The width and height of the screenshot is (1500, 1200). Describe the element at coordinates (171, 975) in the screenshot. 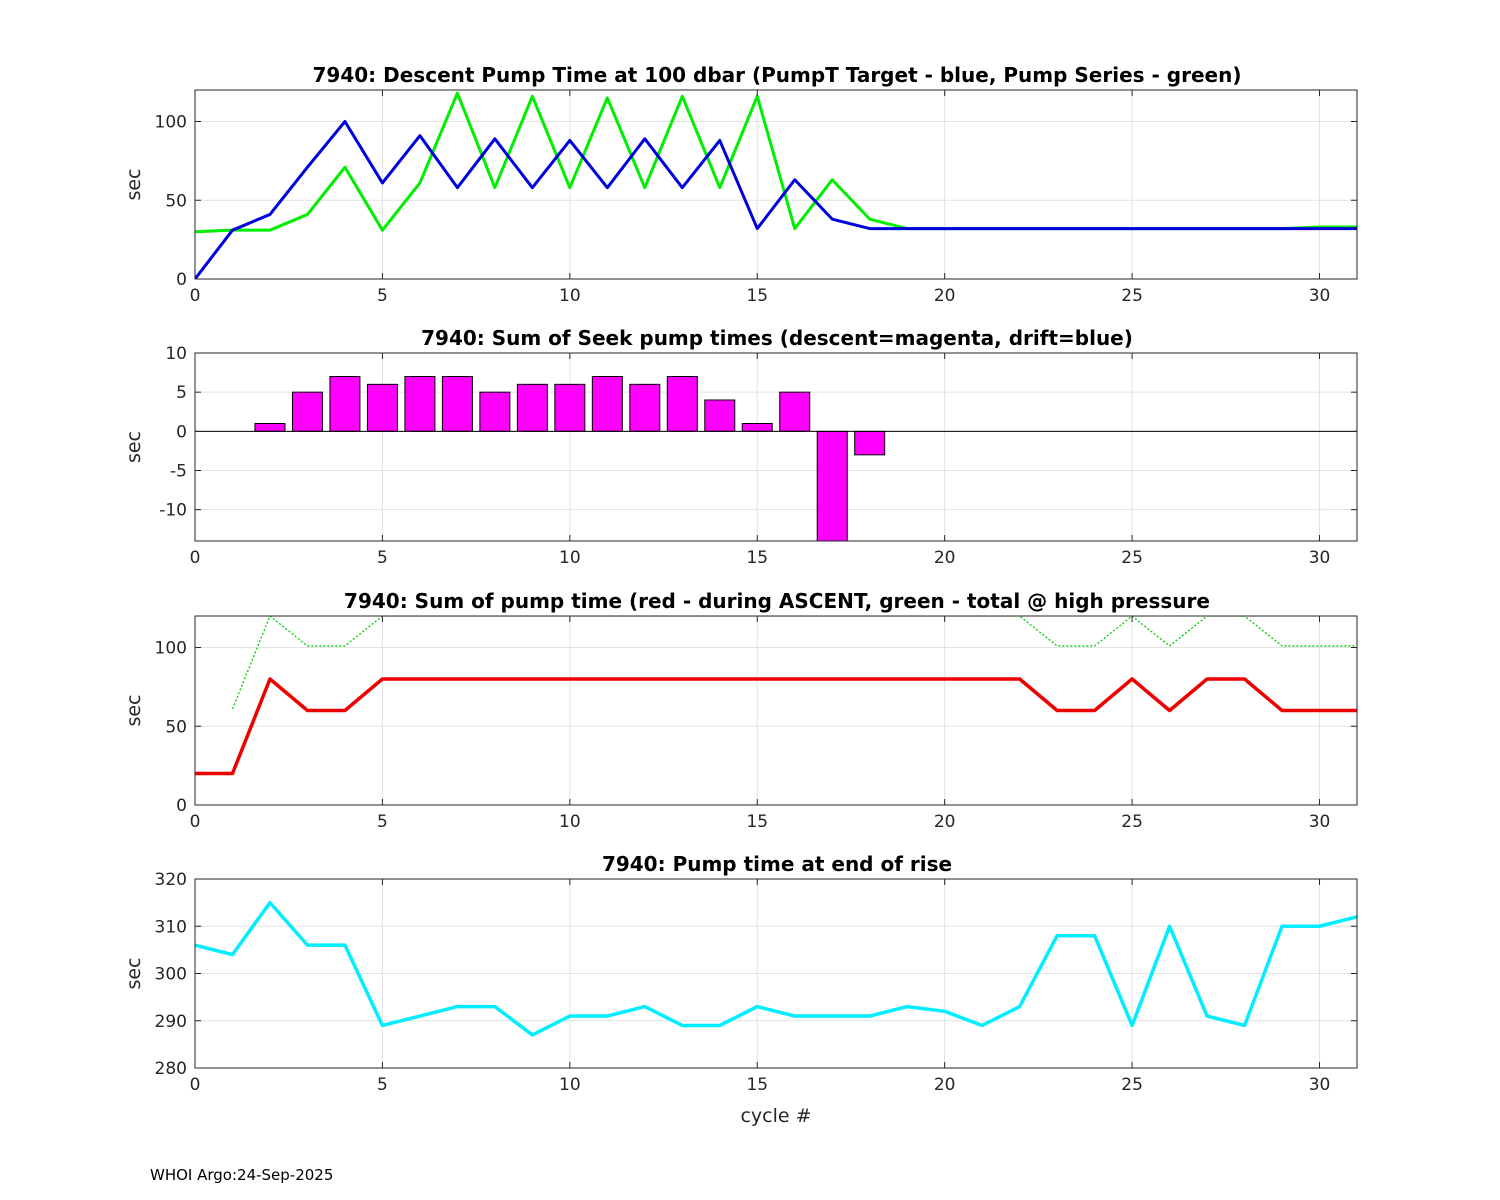

I see `y-tick-label: 300` at that location.